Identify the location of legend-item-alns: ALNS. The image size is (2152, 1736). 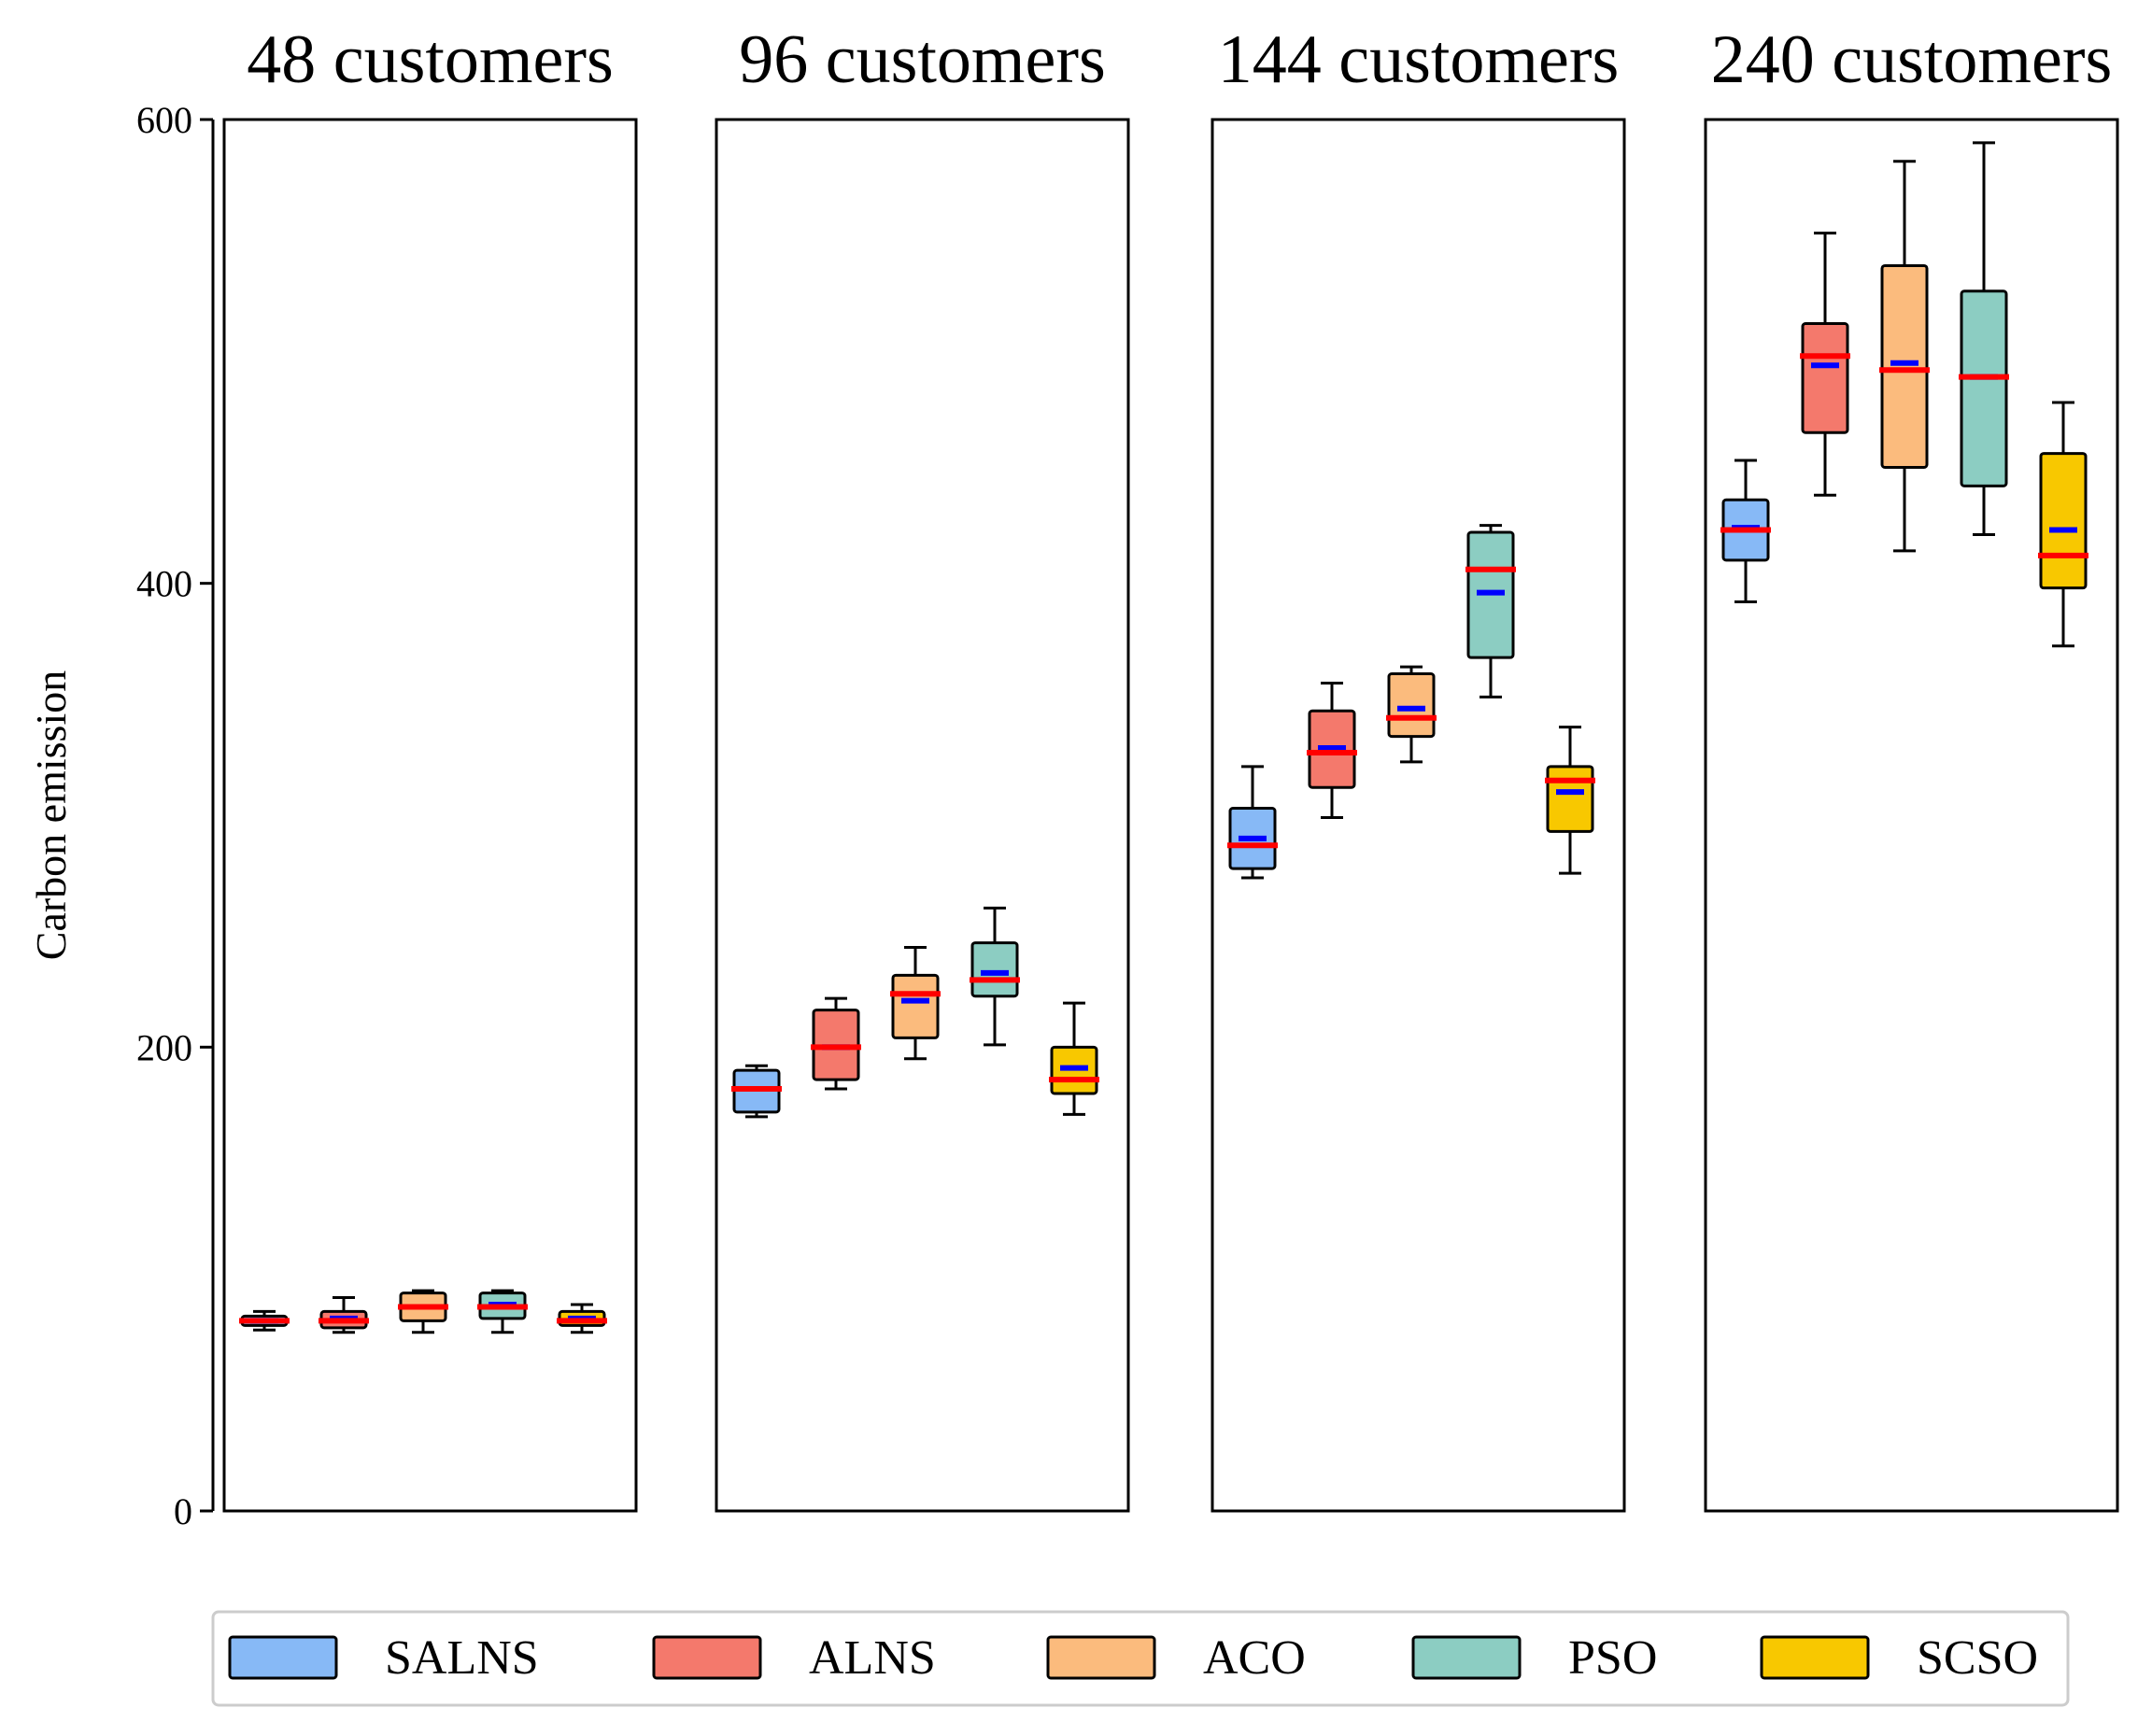
(794, 1658).